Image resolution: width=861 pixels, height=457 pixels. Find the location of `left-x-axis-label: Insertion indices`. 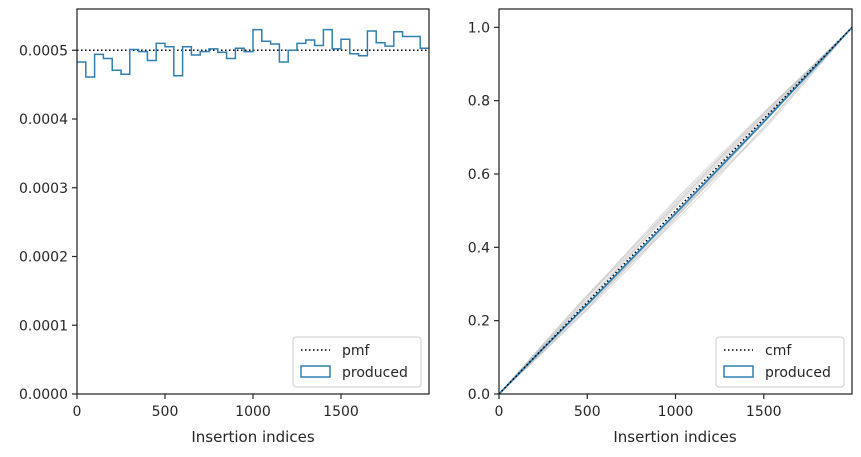

left-x-axis-label: Insertion indices is located at coordinates (252, 437).